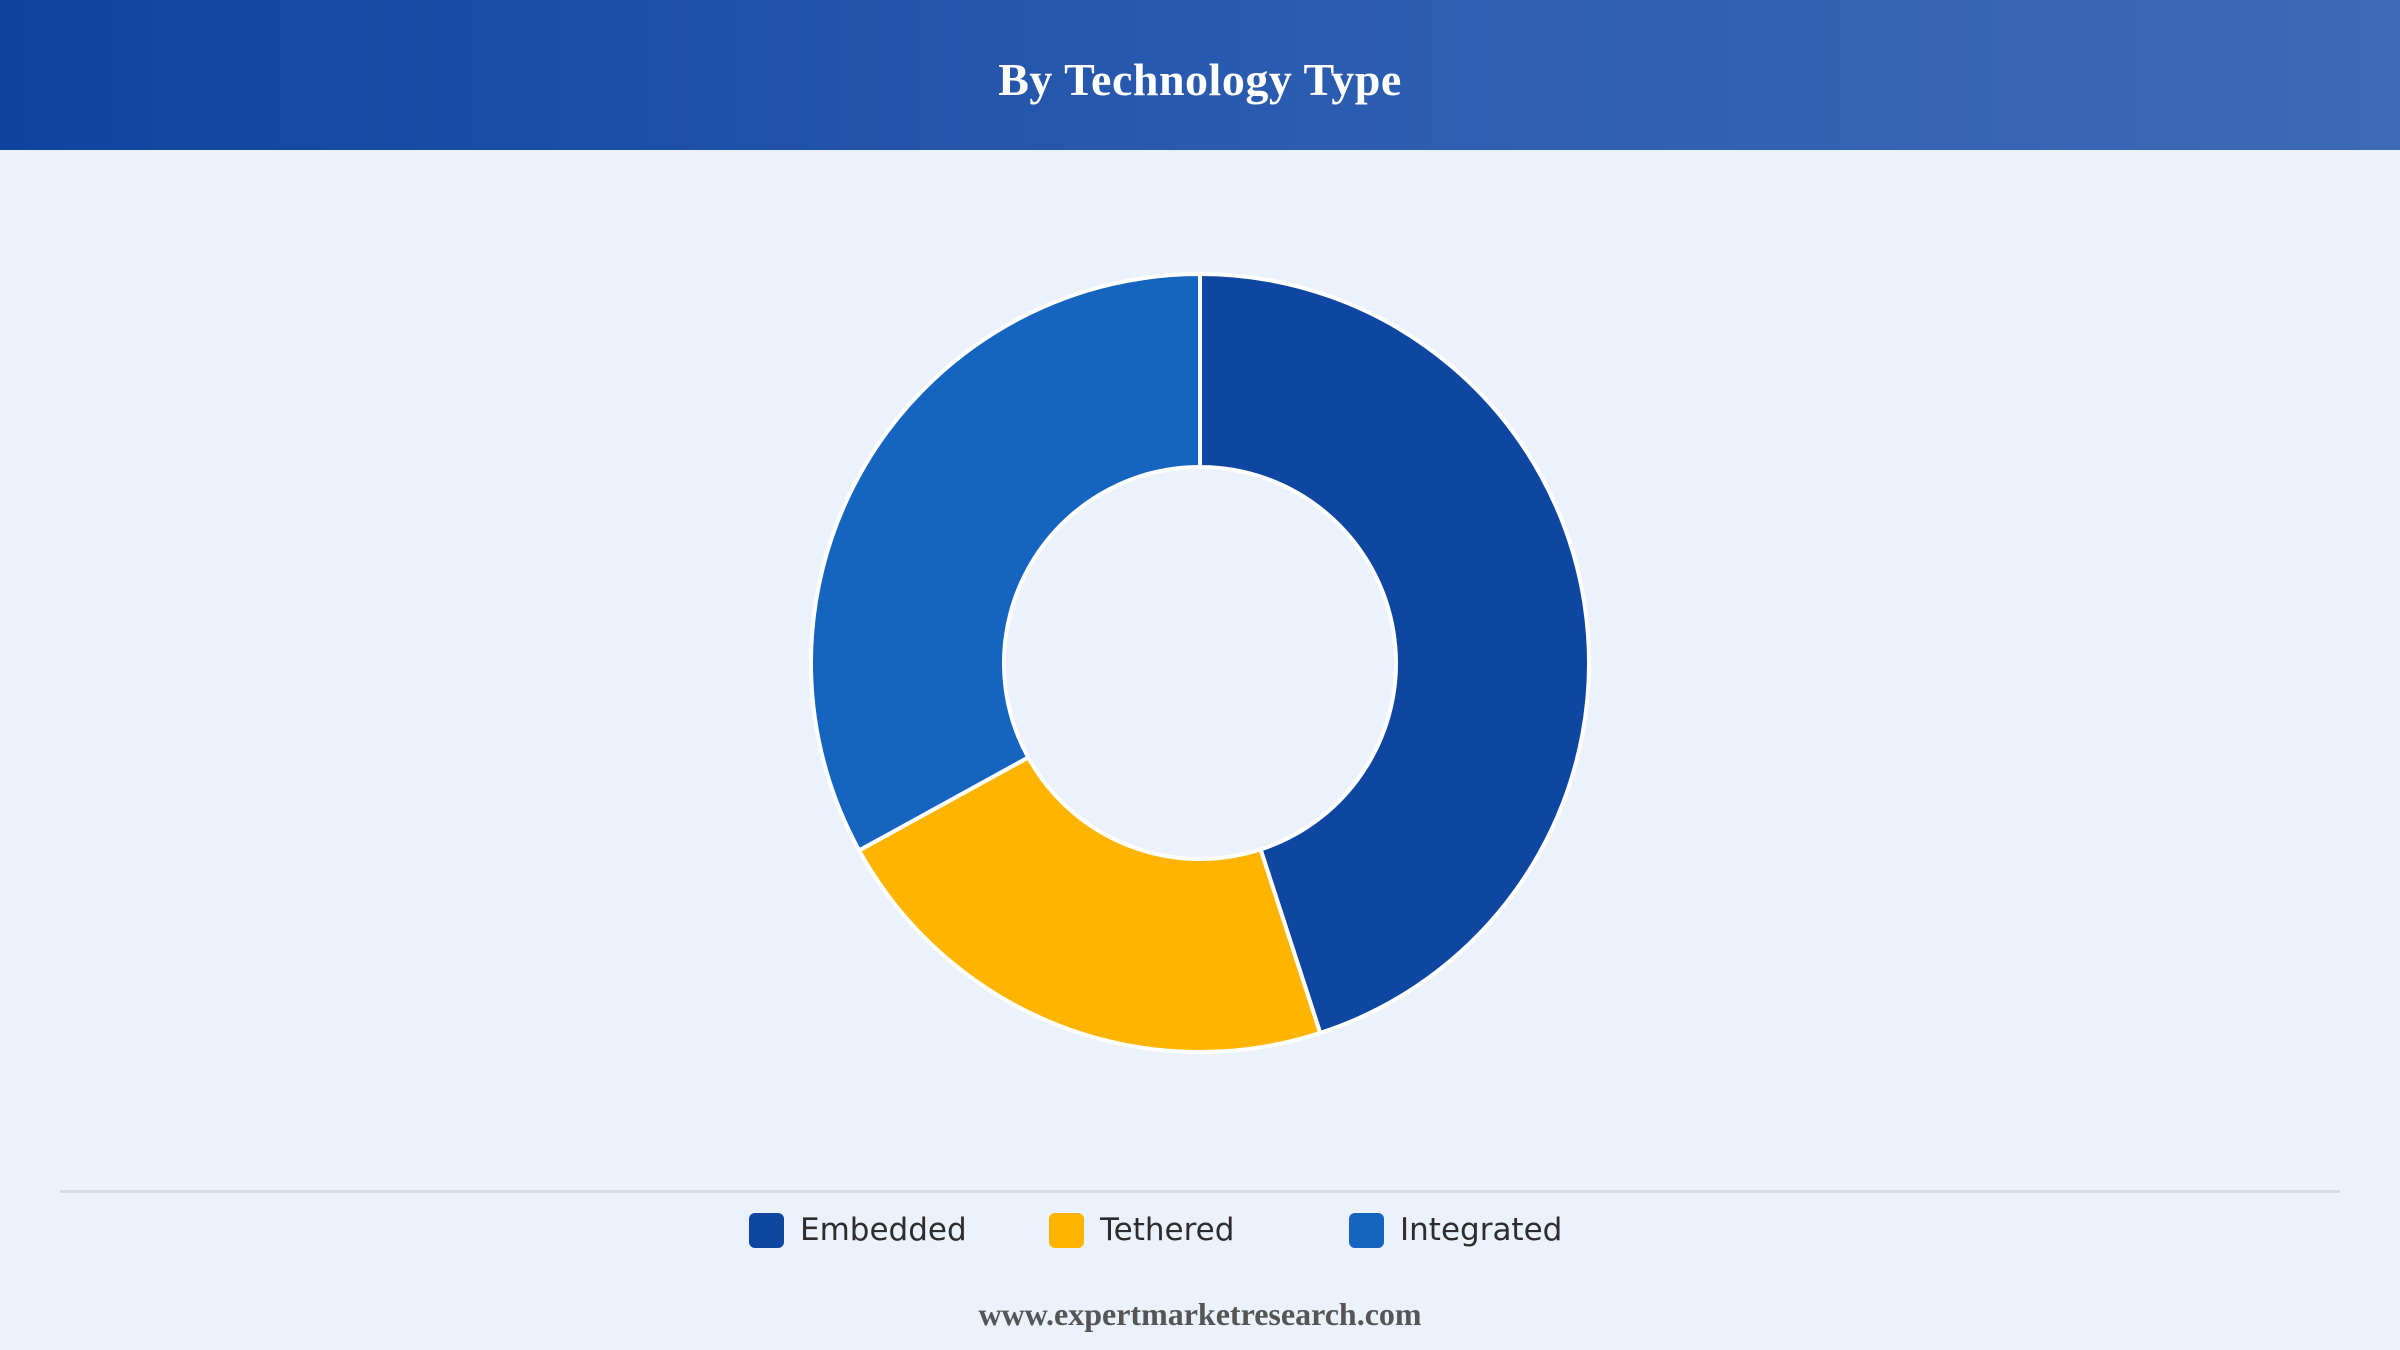 This screenshot has width=2400, height=1350. I want to click on legend-item-embedded: Embedded, so click(858, 1230).